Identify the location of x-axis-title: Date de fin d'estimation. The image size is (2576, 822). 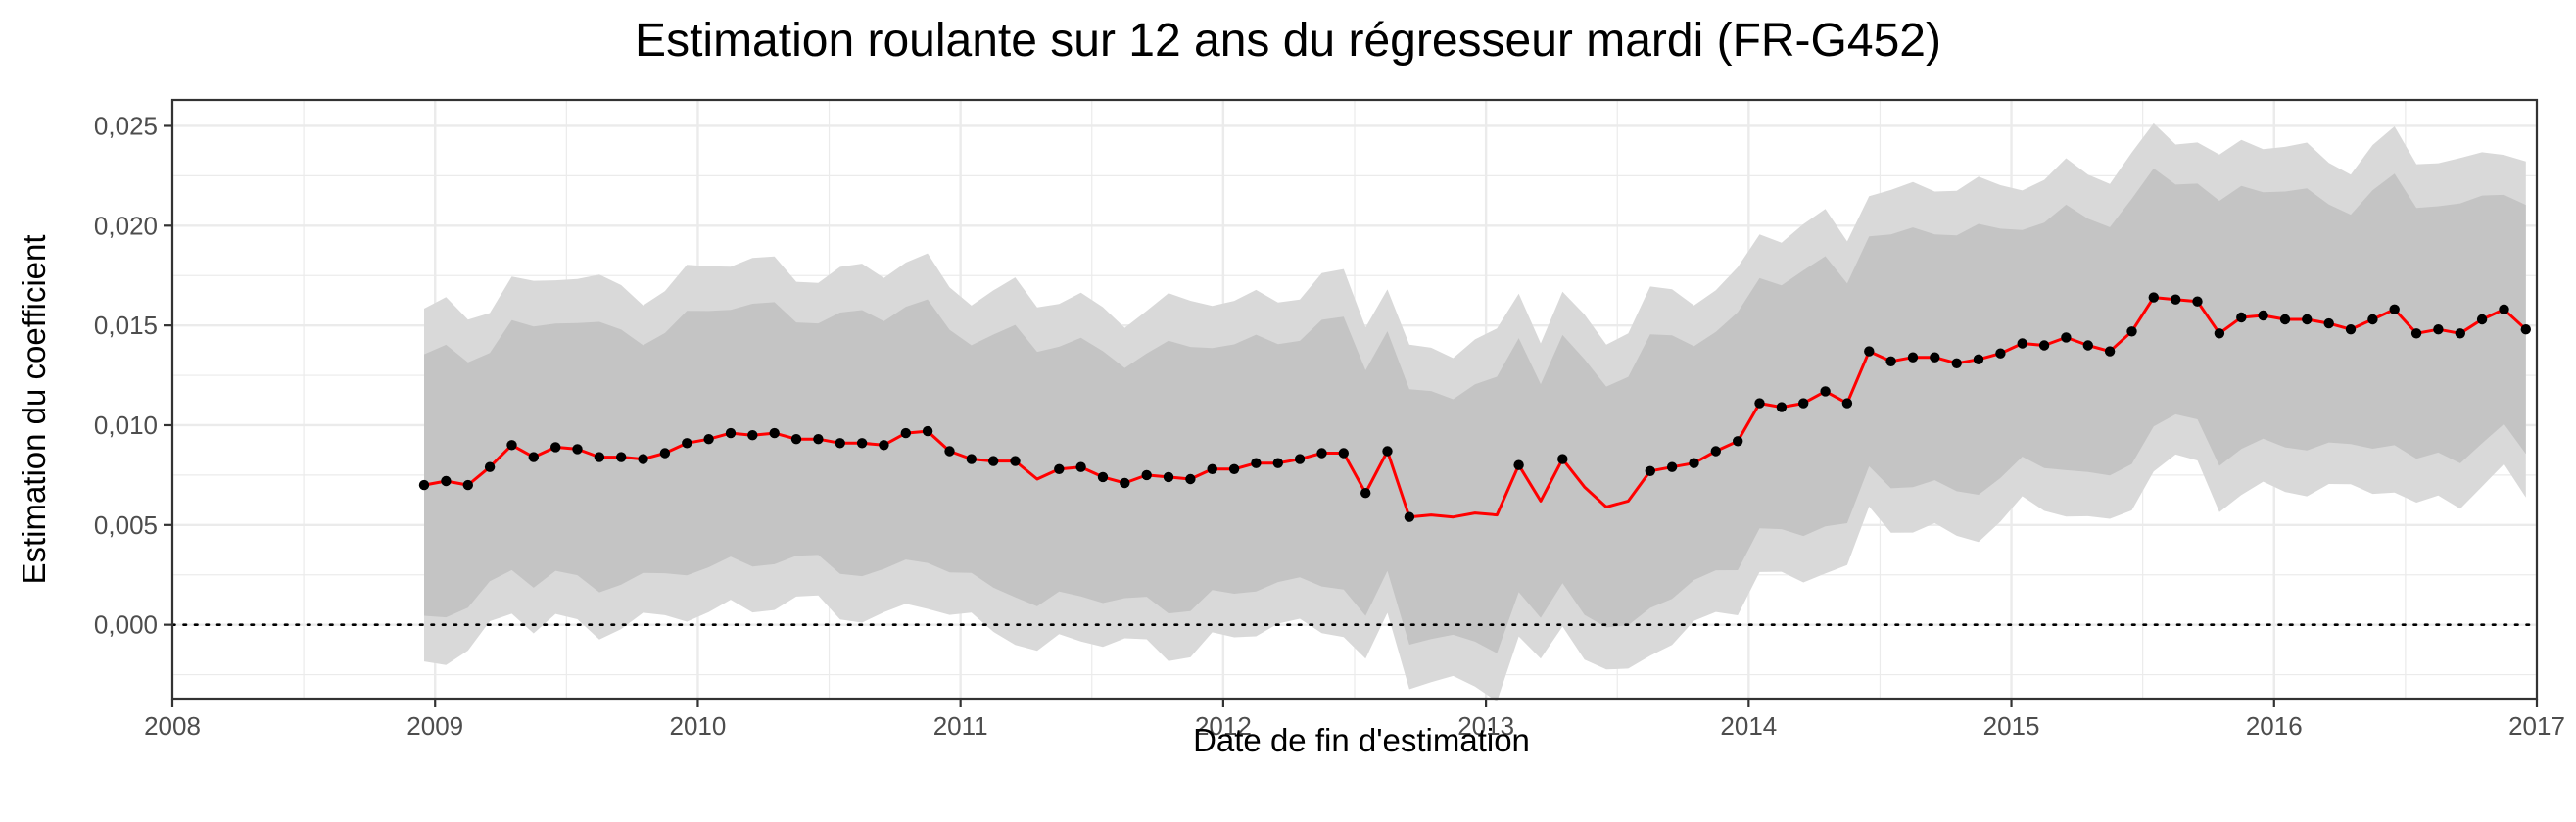
(1362, 740).